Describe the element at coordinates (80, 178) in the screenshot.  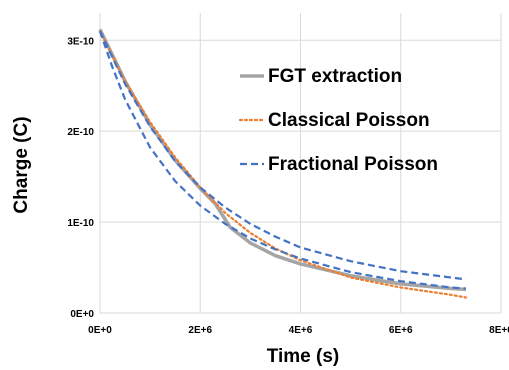
I see `y-axis-ticks: 0E+0 1E-10 2E-10 3E-10` at that location.